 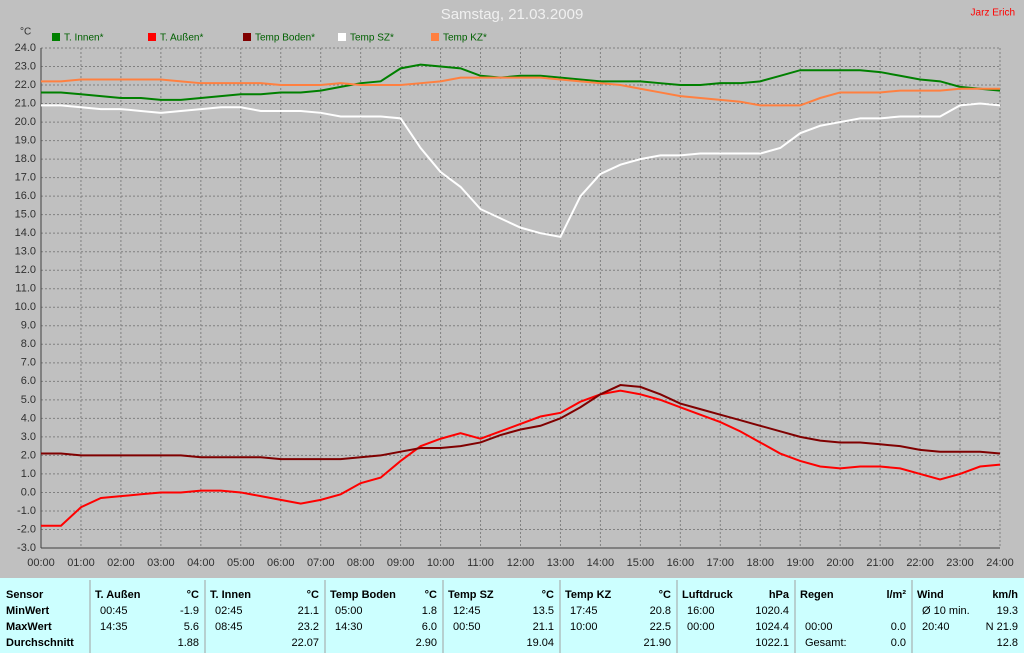 I want to click on row-label: Sensor, so click(x=25, y=595).